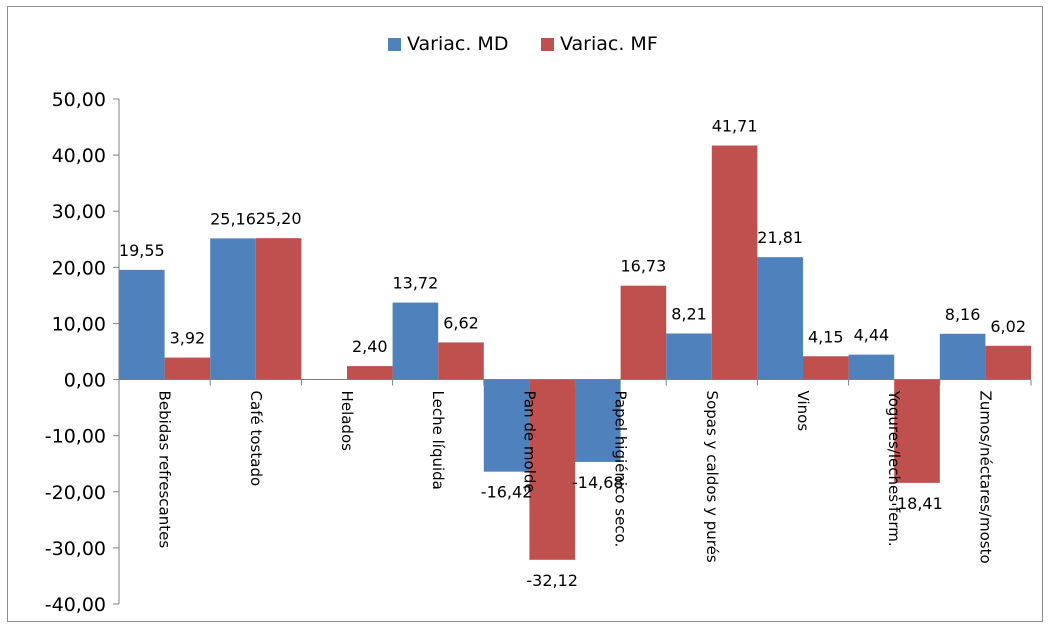 This screenshot has width=1052, height=628. Describe the element at coordinates (85, 381) in the screenshot. I see `y-tick-label: 0,00` at that location.